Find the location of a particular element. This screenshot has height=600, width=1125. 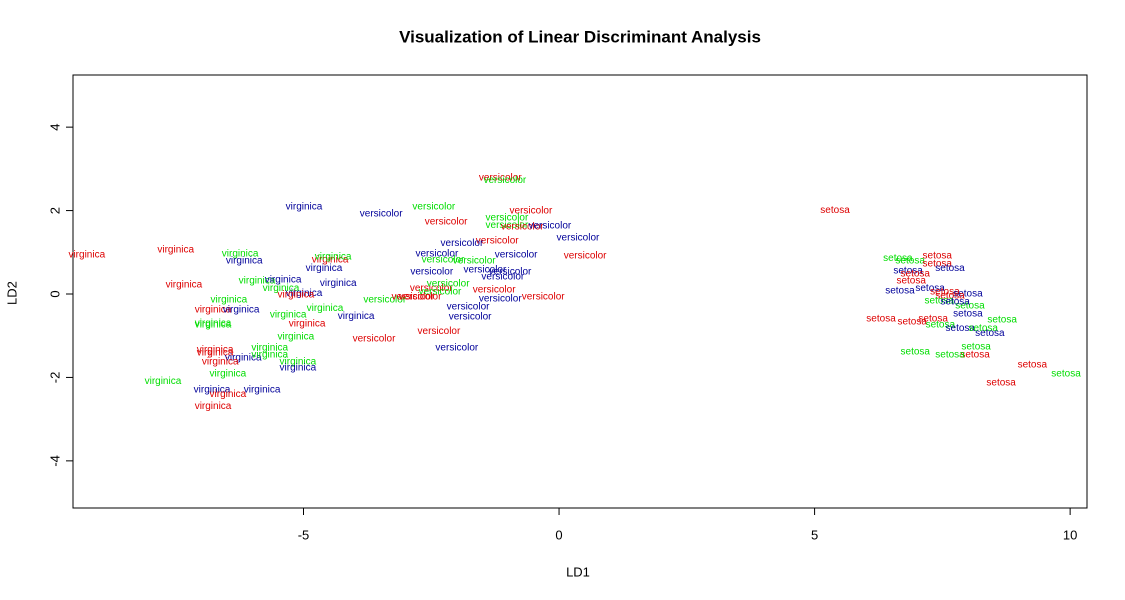

y-tick-label: 0 is located at coordinates (54, 293).